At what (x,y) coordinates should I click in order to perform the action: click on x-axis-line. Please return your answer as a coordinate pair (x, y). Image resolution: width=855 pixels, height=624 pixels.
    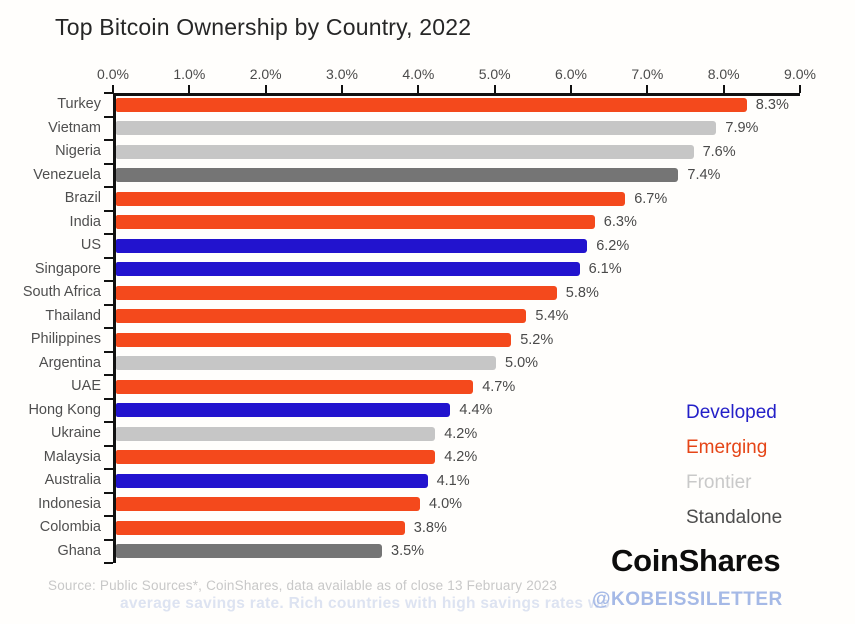
    Looking at the image, I should click on (456, 94).